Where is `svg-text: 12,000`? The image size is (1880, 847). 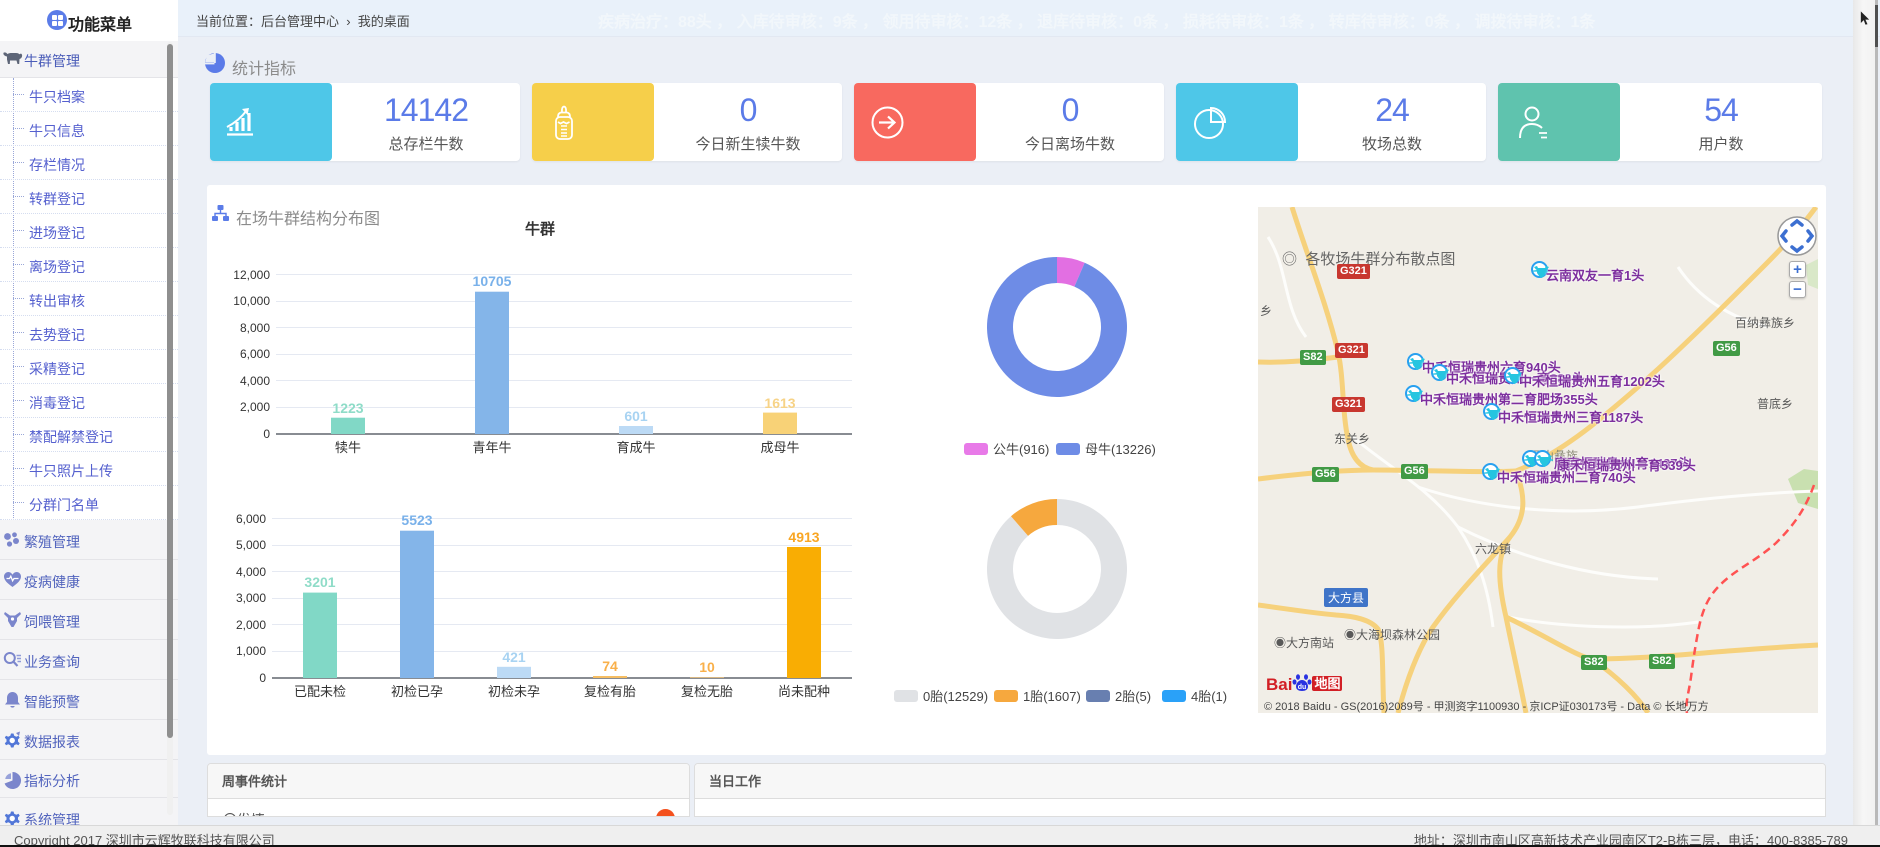
svg-text: 12,000 is located at coordinates (251, 275).